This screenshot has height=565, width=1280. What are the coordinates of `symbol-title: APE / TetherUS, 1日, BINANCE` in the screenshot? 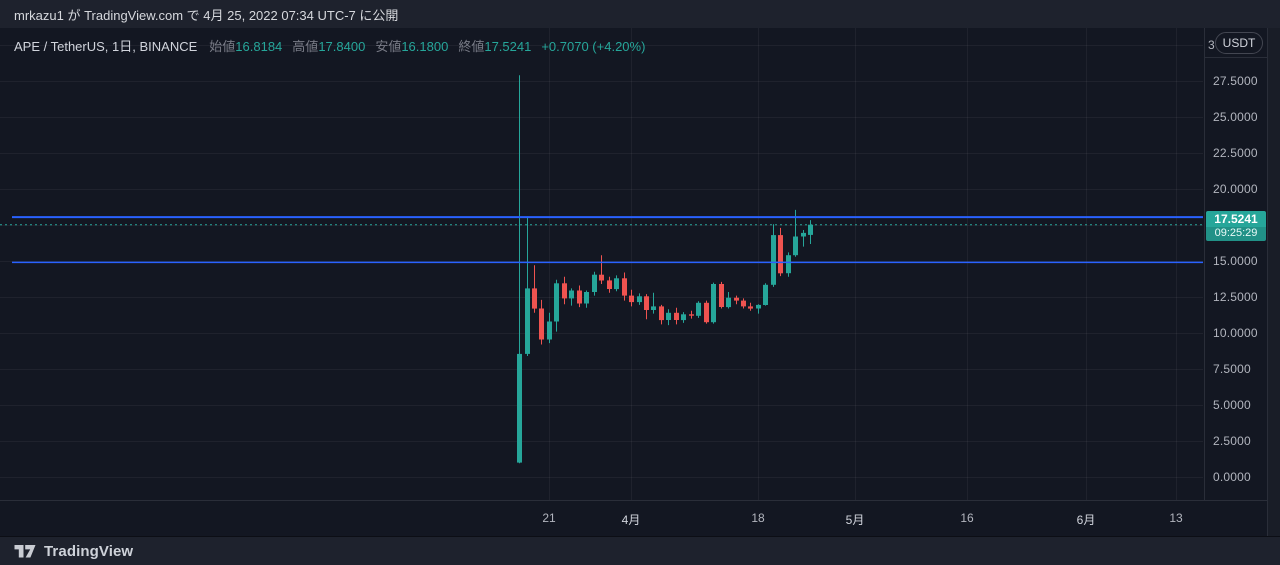 It's located at (106, 46).